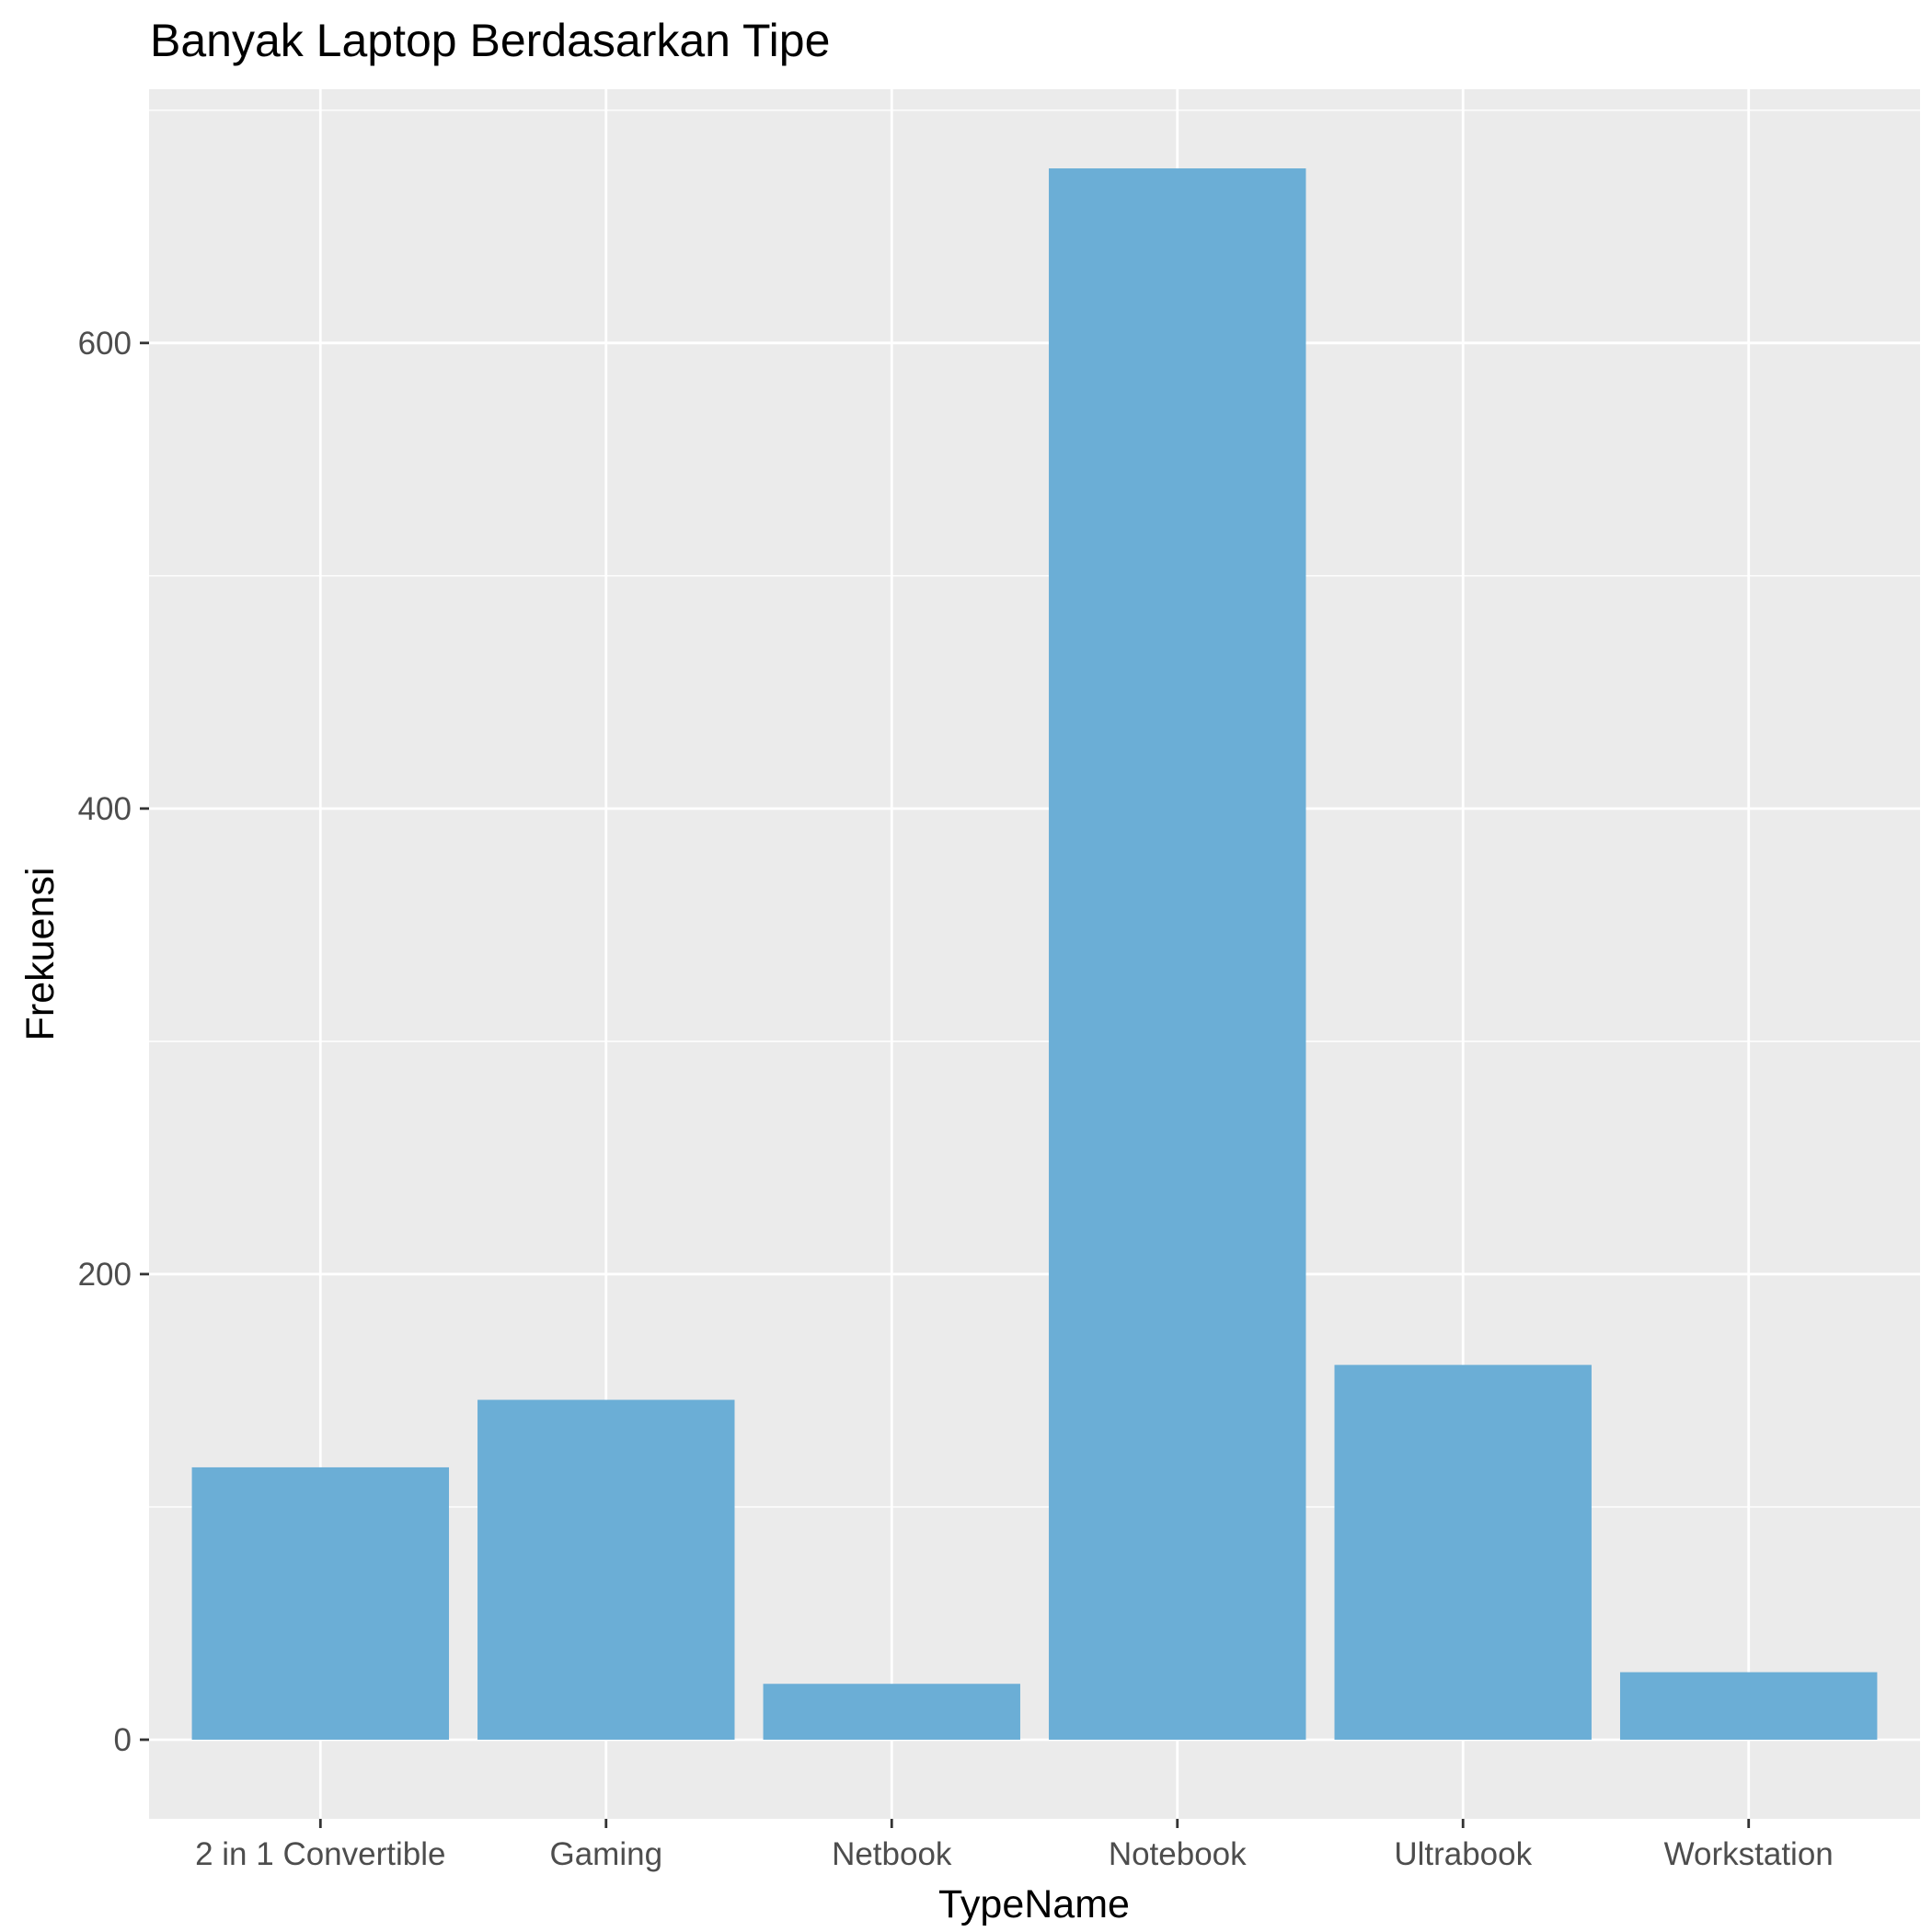 This screenshot has width=1932, height=1932. Describe the element at coordinates (1034, 1904) in the screenshot. I see `x-axis-title: TypeName` at that location.